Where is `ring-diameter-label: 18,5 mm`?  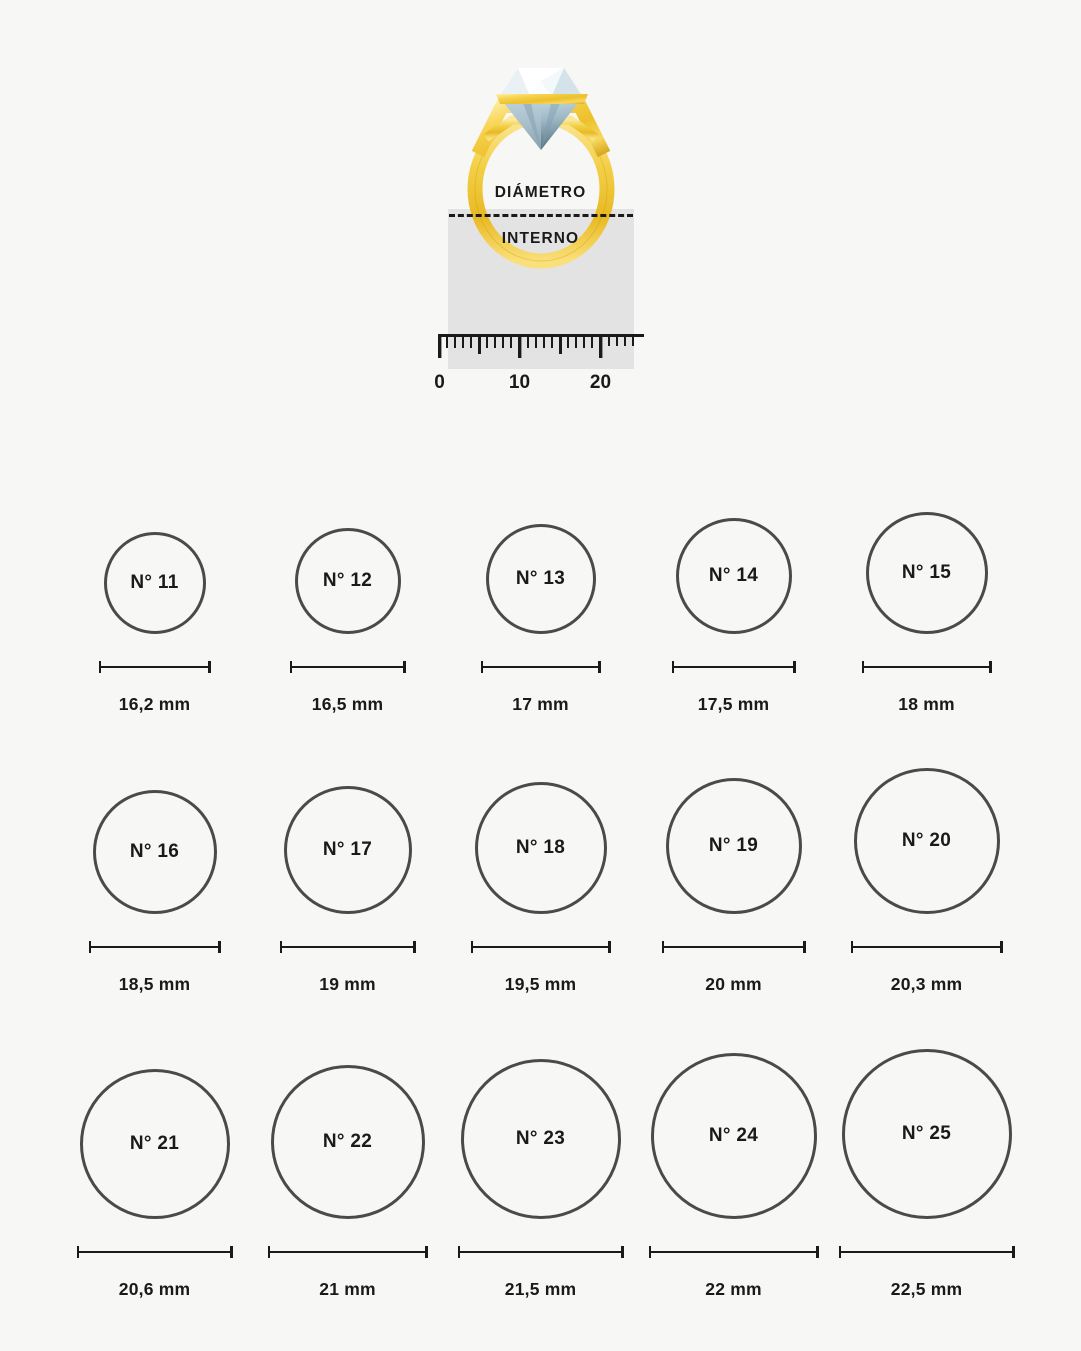 ring-diameter-label: 18,5 mm is located at coordinates (154, 984).